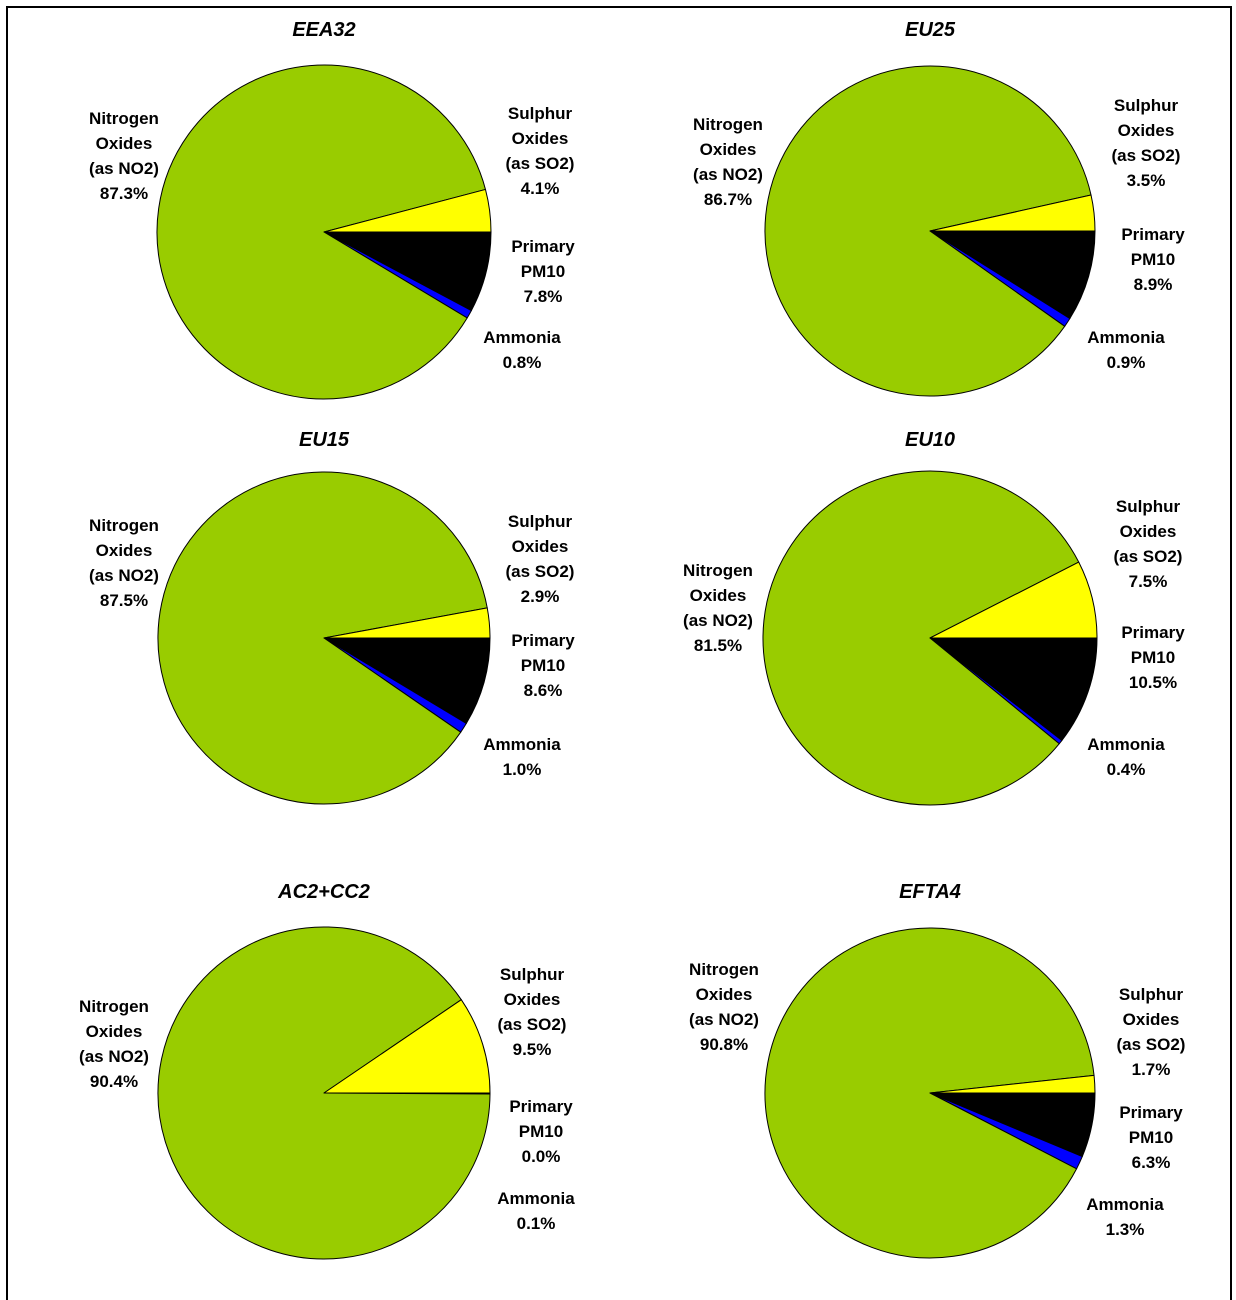 The height and width of the screenshot is (1300, 1236). Describe the element at coordinates (522, 757) in the screenshot. I see `slice-label-ammonia: Ammonia 1.0%` at that location.